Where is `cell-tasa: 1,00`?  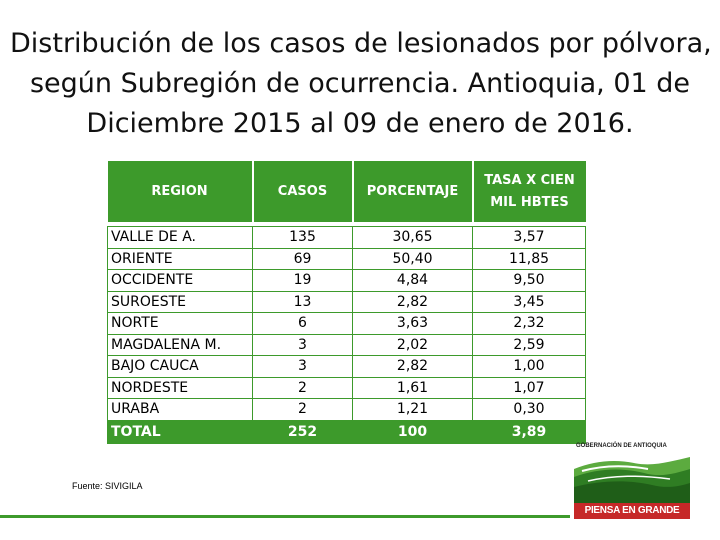 cell-tasa: 1,00 is located at coordinates (529, 366).